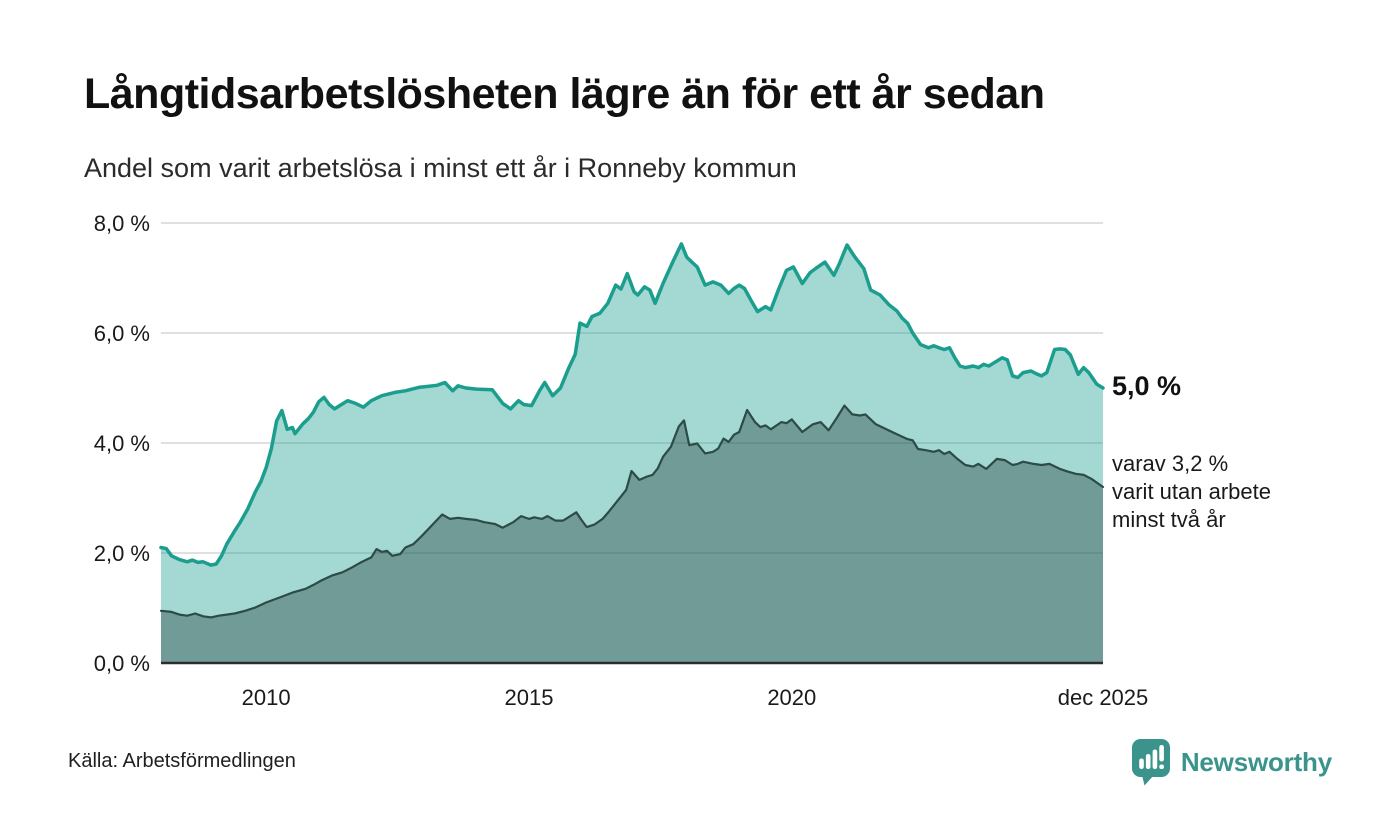 The height and width of the screenshot is (840, 1400). I want to click on source-caption: Källa: Arbetsförmedlingen, so click(182, 761).